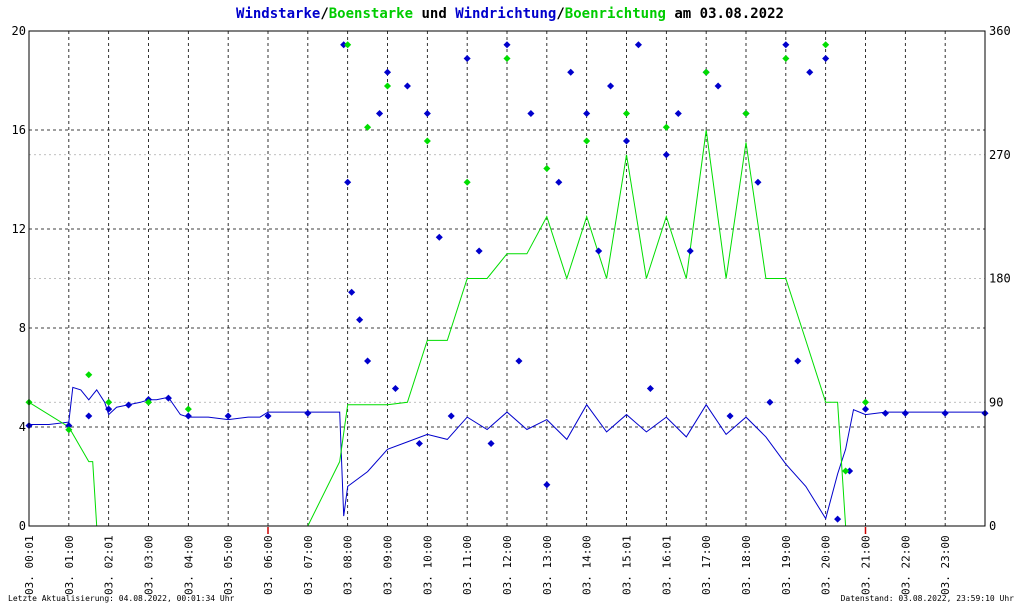 The image size is (1020, 610). Describe the element at coordinates (615, 14) in the screenshot. I see `title-part: Boenrichtung` at that location.